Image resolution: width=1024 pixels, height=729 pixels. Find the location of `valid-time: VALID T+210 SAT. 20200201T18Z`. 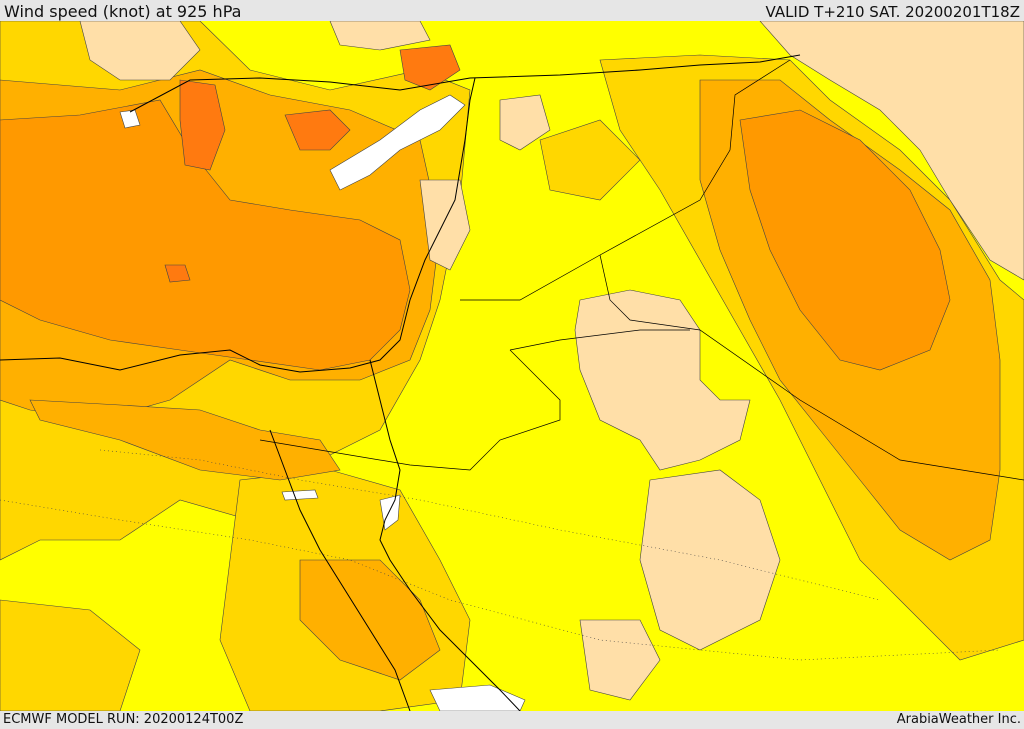

valid-time: VALID T+210 SAT. 20200201T18Z is located at coordinates (892, 12).